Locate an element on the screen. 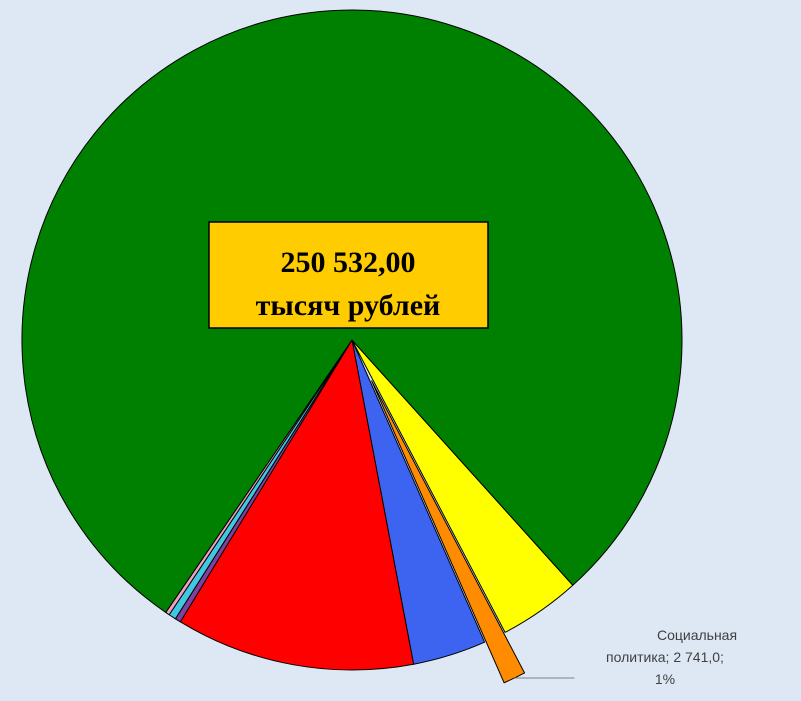  annotation-box is located at coordinates (348, 275).